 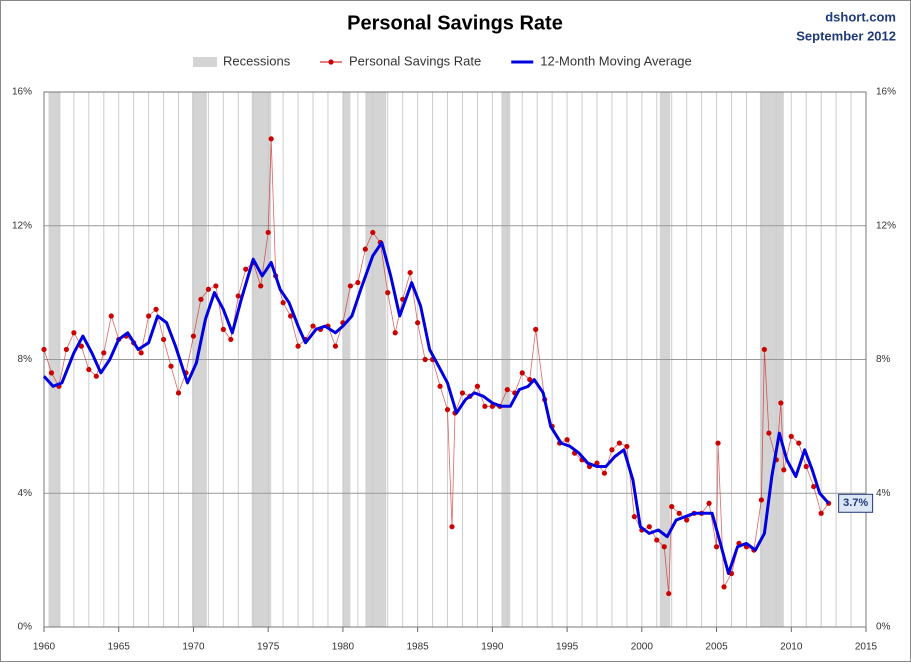 What do you see at coordinates (22, 225) in the screenshot?
I see `y-tick-label: 12%` at bounding box center [22, 225].